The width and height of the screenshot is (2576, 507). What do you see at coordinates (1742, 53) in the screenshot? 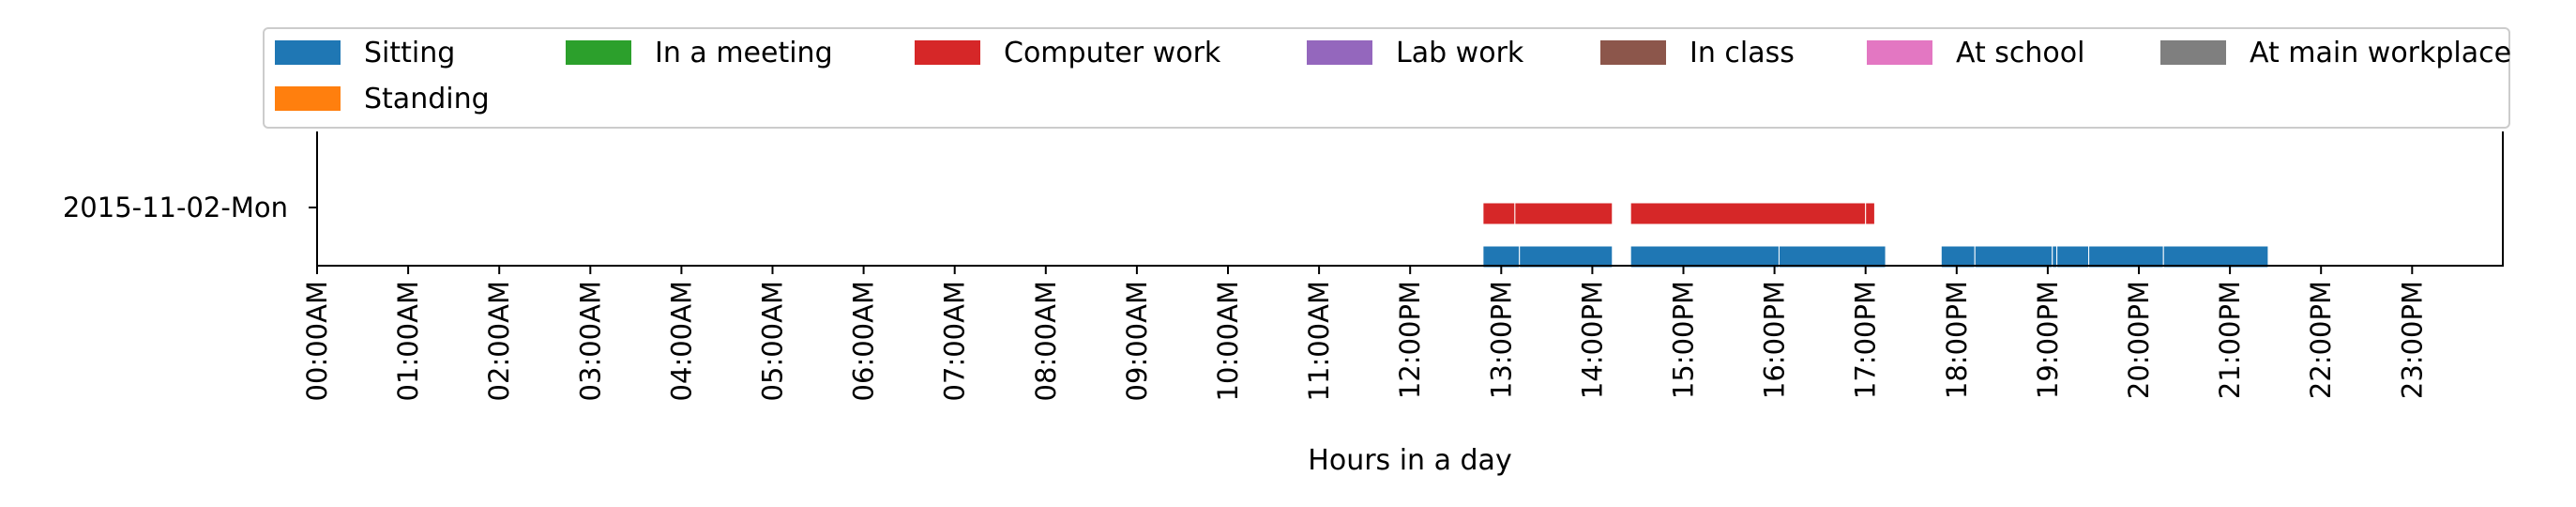
I see `in-class-legend-label: In class` at bounding box center [1742, 53].